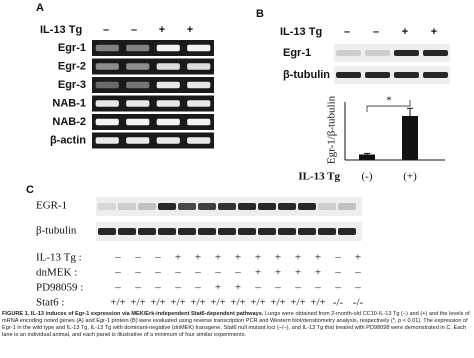 The width and height of the screenshot is (474, 358). What do you see at coordinates (260, 14) in the screenshot?
I see `panel-label: B` at bounding box center [260, 14].